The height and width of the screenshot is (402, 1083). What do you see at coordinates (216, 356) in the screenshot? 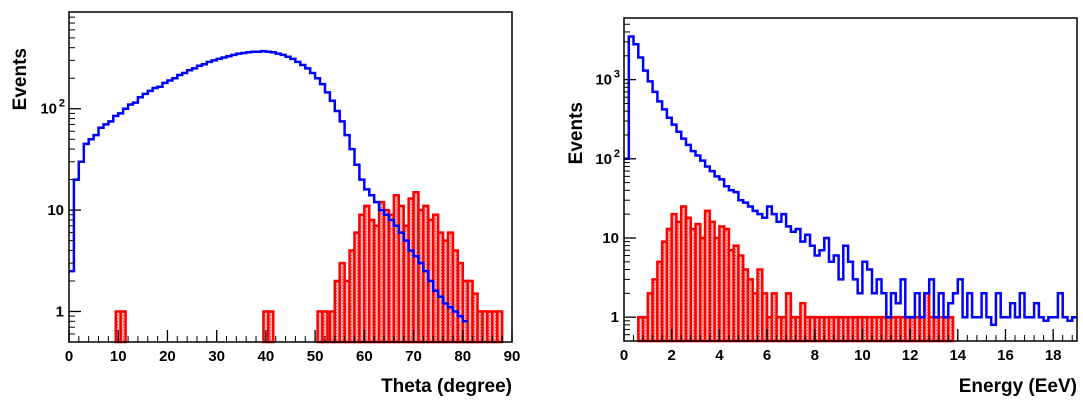
I see `x-tick-label: 30` at bounding box center [216, 356].